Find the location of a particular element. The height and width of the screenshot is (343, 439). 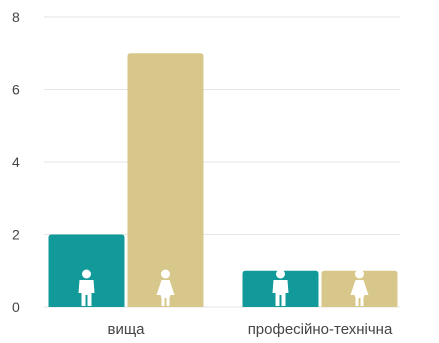

y-tick-label: 0 is located at coordinates (16, 307).